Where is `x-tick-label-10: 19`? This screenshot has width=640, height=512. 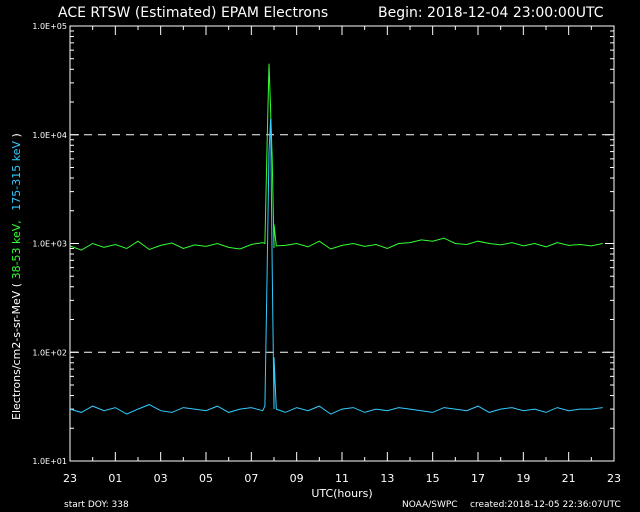
x-tick-label-10: 19 is located at coordinates (523, 478).